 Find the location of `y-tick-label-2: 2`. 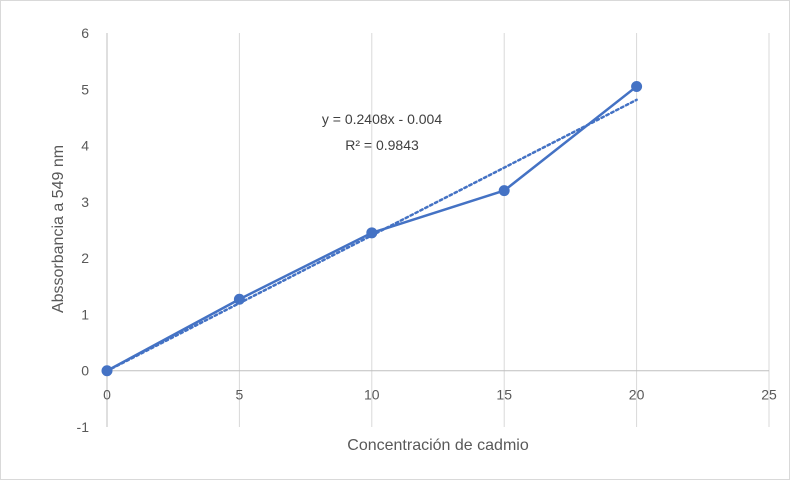

y-tick-label-2: 2 is located at coordinates (85, 258).